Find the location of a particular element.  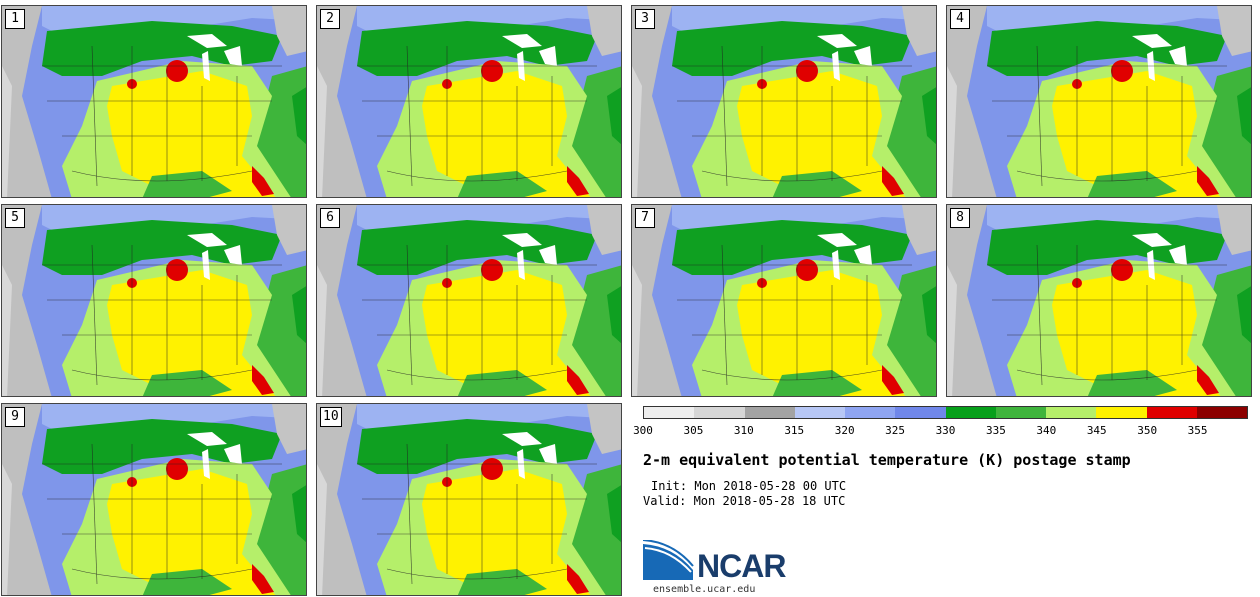

init-time: Init: Mon 2018-05-28 00 UTC is located at coordinates (749, 486).